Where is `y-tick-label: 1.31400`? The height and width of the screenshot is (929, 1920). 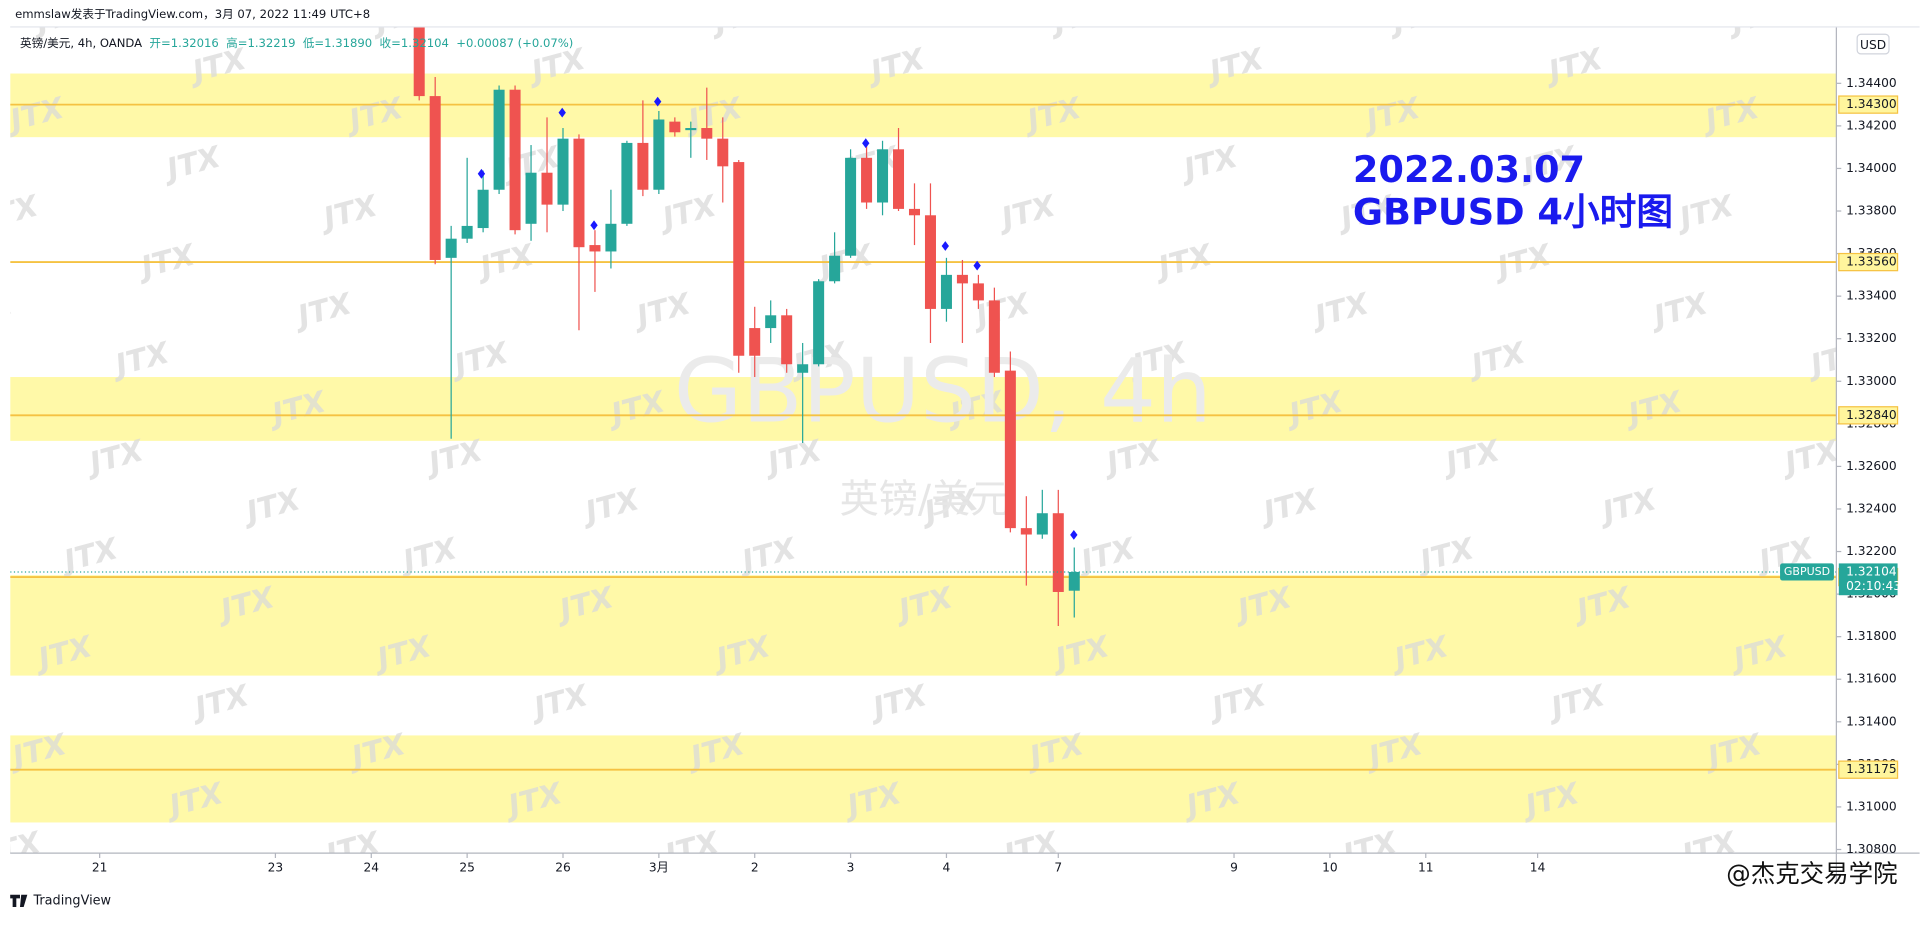 y-tick-label: 1.31400 is located at coordinates (1871, 721).